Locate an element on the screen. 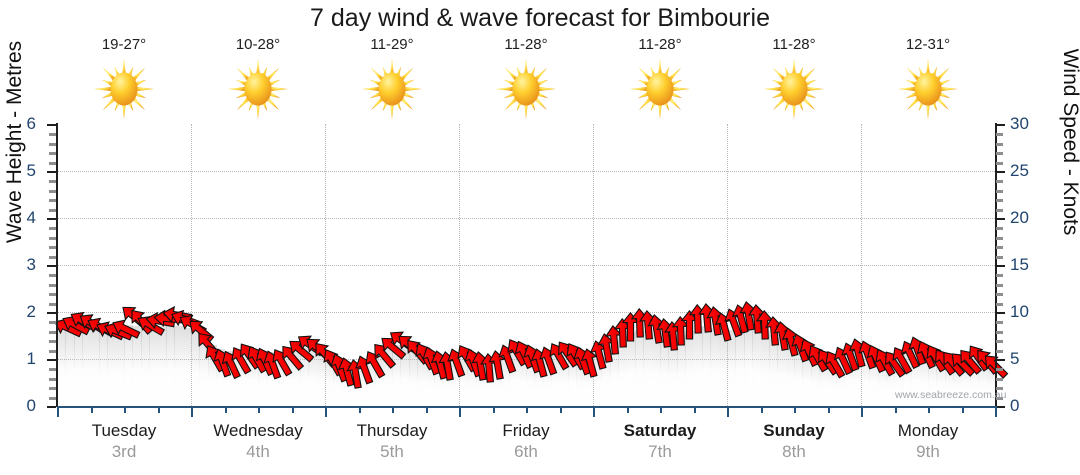 This screenshot has width=1080, height=475. day-name: Thursday is located at coordinates (392, 430).